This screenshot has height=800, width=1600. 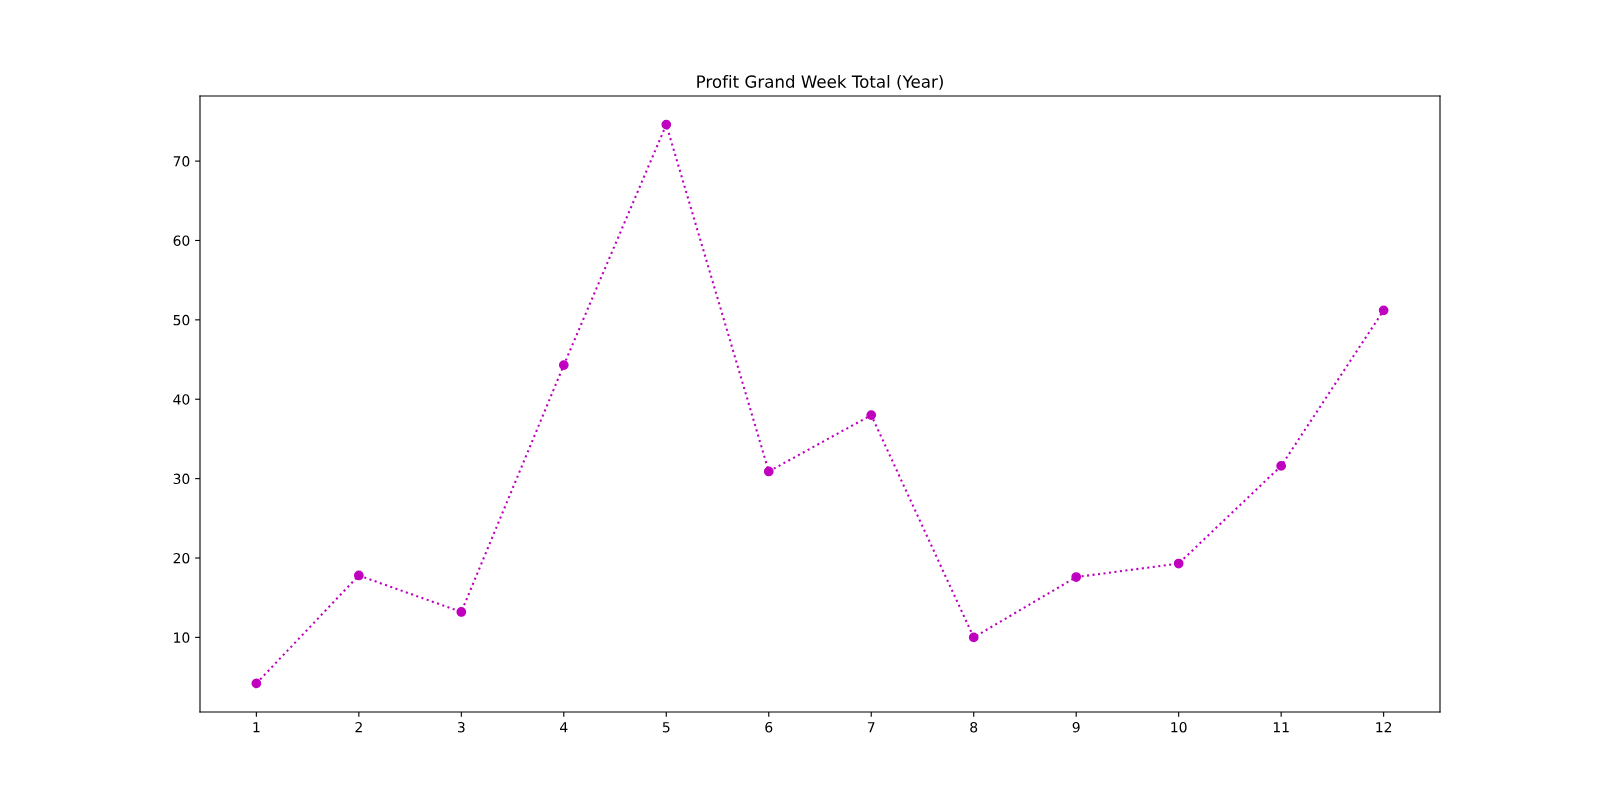 What do you see at coordinates (181, 161) in the screenshot?
I see `y-tick-label: 70` at bounding box center [181, 161].